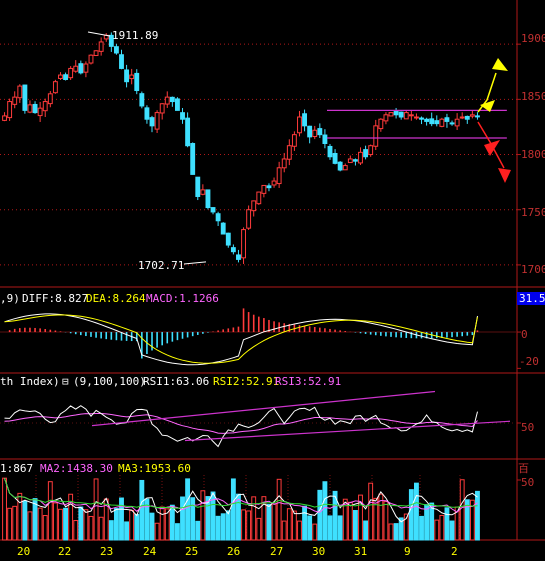 Image resolution: width=545 pixels, height=561 pixels. What do you see at coordinates (263, 408) in the screenshot?
I see `rsi-upper-trendline` at bounding box center [263, 408].